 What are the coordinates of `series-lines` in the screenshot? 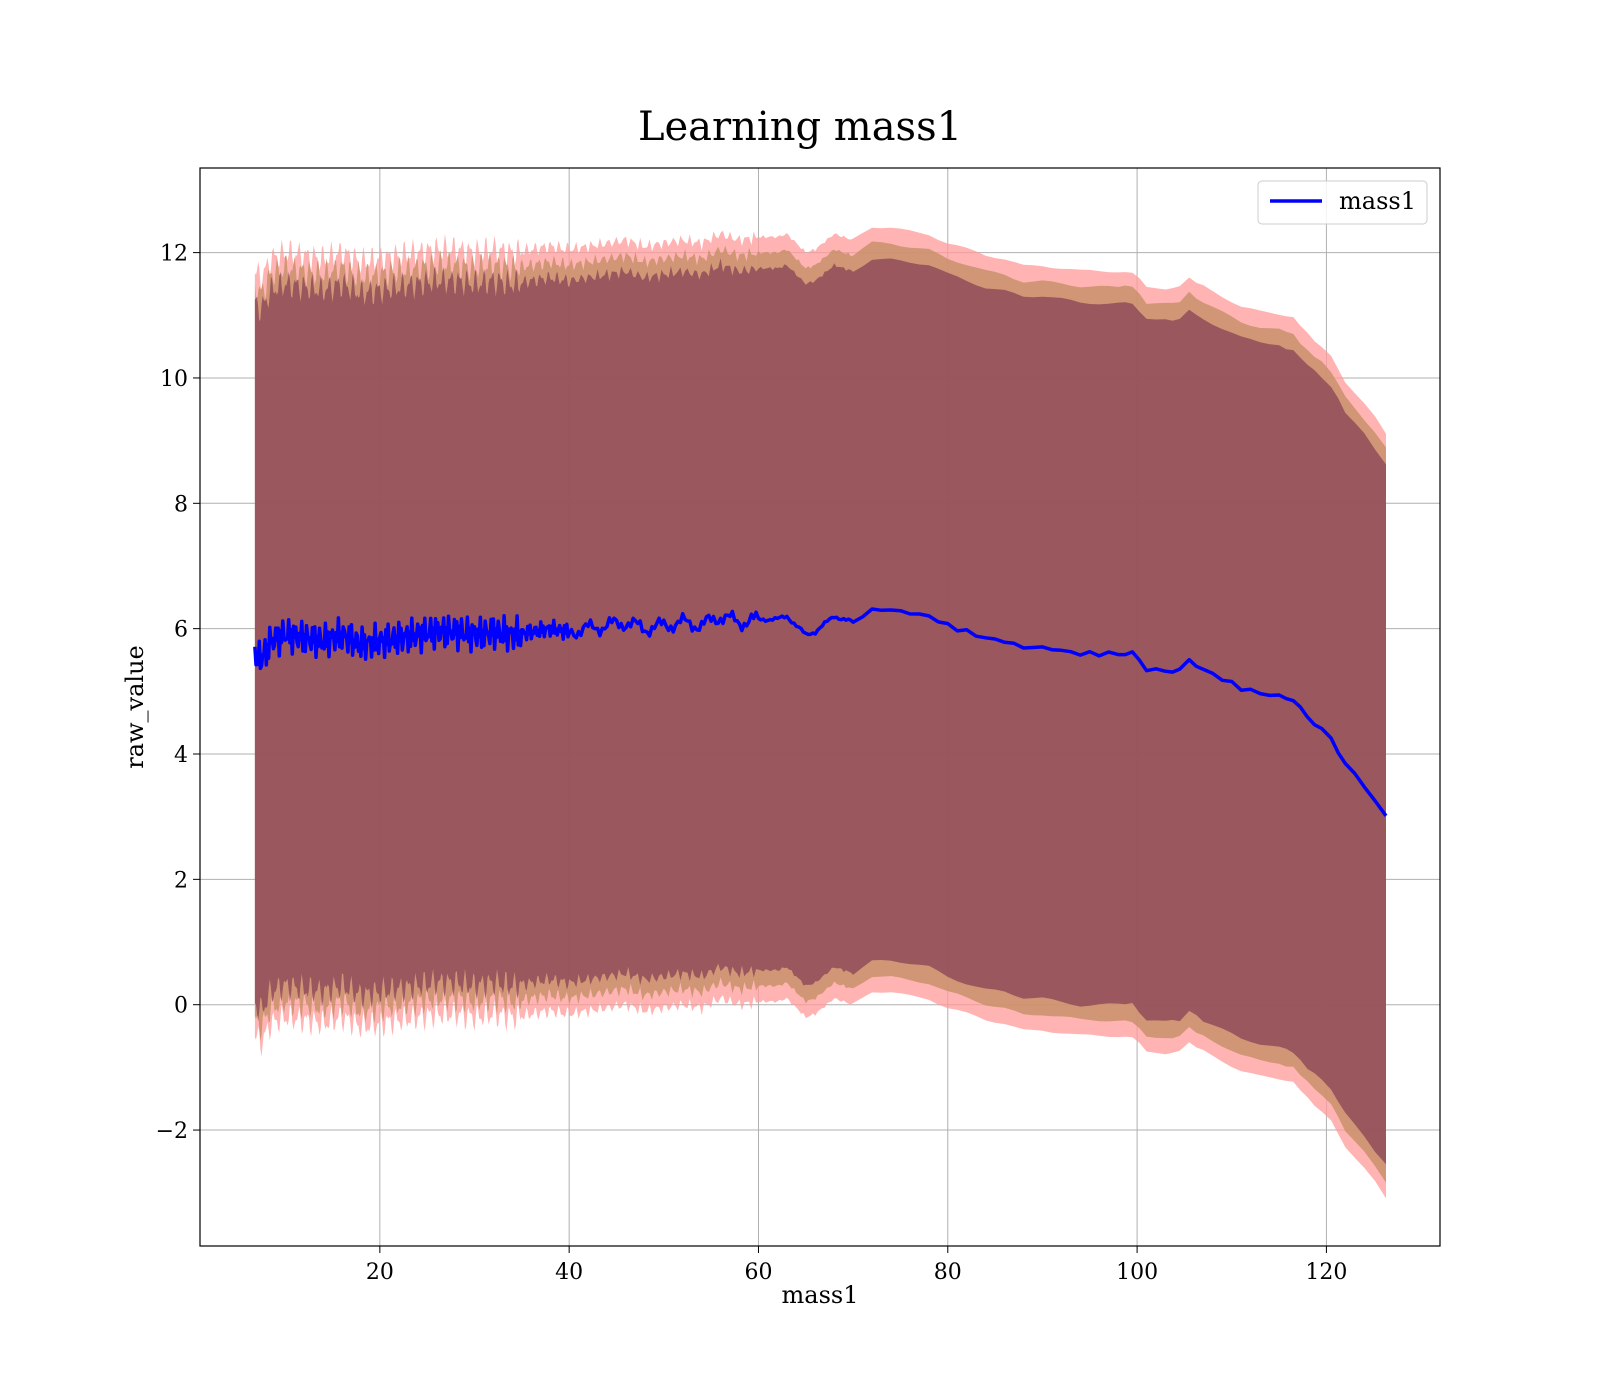 It's located at (820, 712).